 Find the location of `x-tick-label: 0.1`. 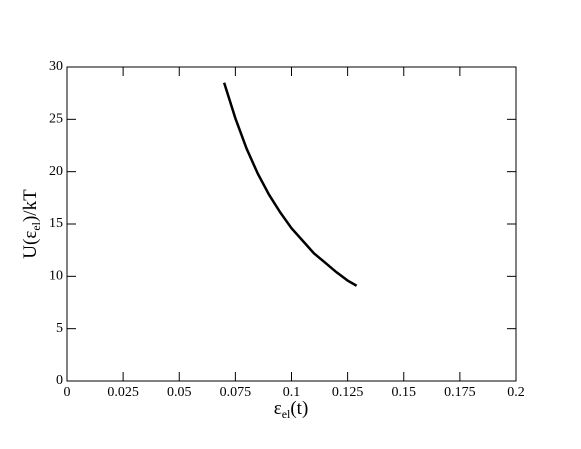

x-tick-label: 0.1 is located at coordinates (292, 392).